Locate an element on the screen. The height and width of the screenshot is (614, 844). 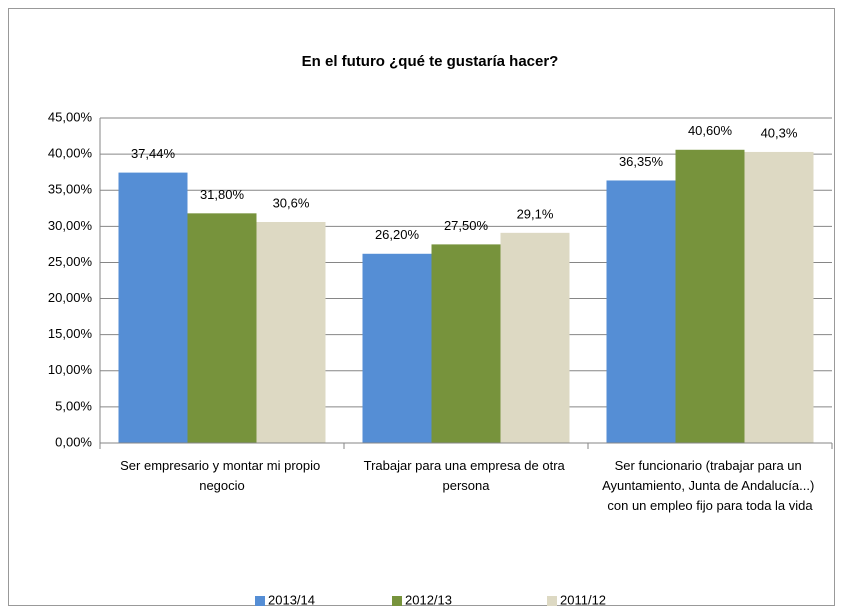
value-label: 27,50% is located at coordinates (466, 225).